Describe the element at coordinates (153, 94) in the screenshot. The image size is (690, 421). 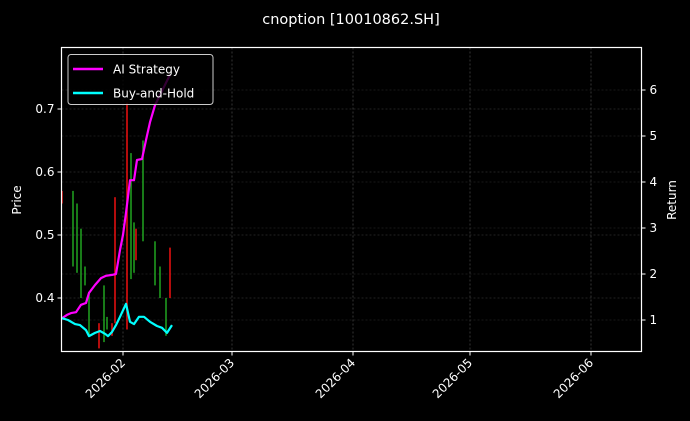
I see `legend-label-buy-and-hold: Buy-and-Hold` at that location.